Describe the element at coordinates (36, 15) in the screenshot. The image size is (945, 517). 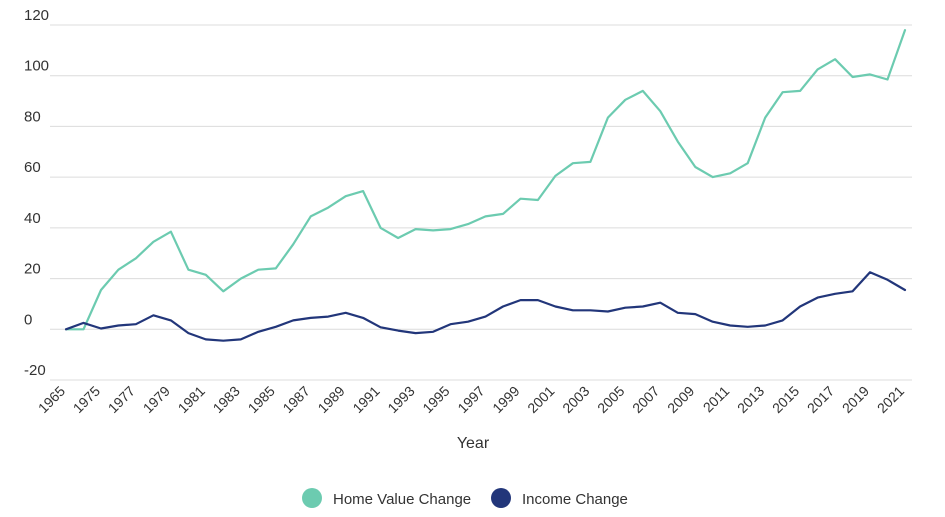
I see `y-tick-label: 120` at that location.